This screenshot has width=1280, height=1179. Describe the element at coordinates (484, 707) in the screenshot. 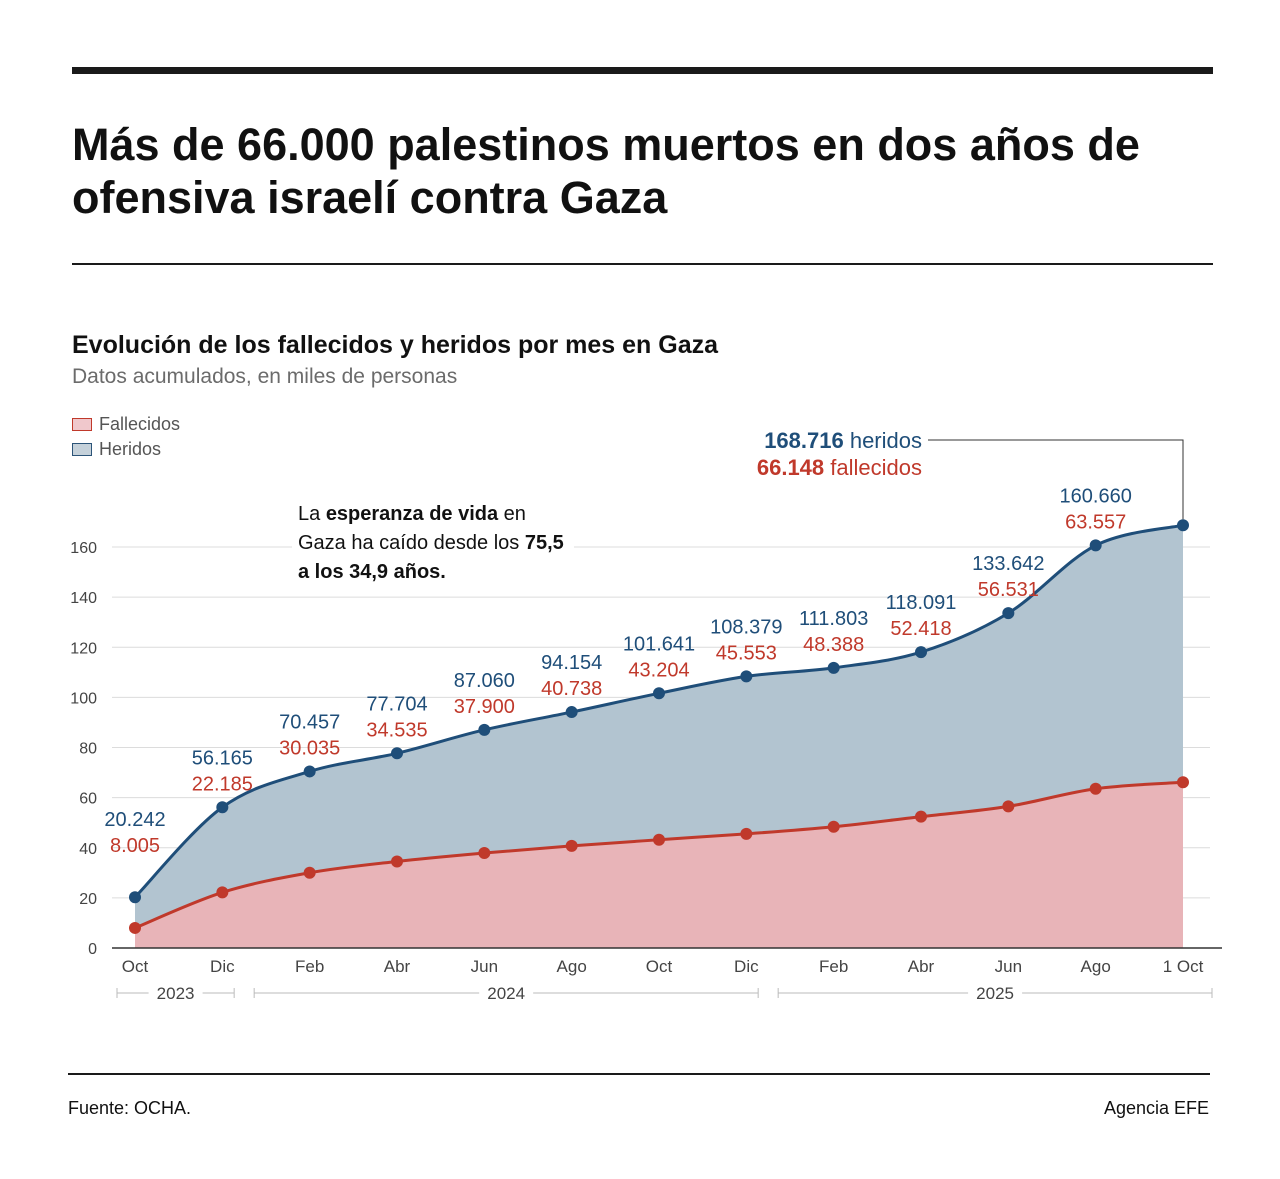

I see `data-label-deaths: 37.900` at that location.